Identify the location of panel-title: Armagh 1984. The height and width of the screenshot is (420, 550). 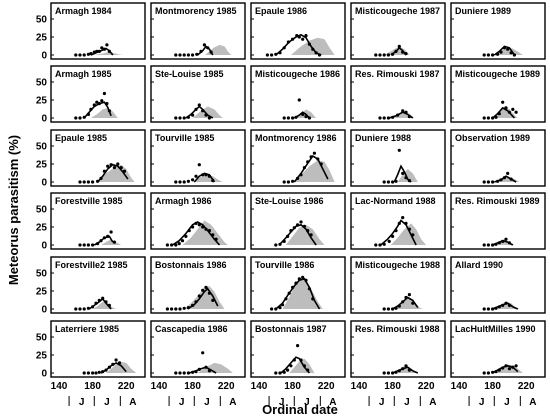
(83, 11).